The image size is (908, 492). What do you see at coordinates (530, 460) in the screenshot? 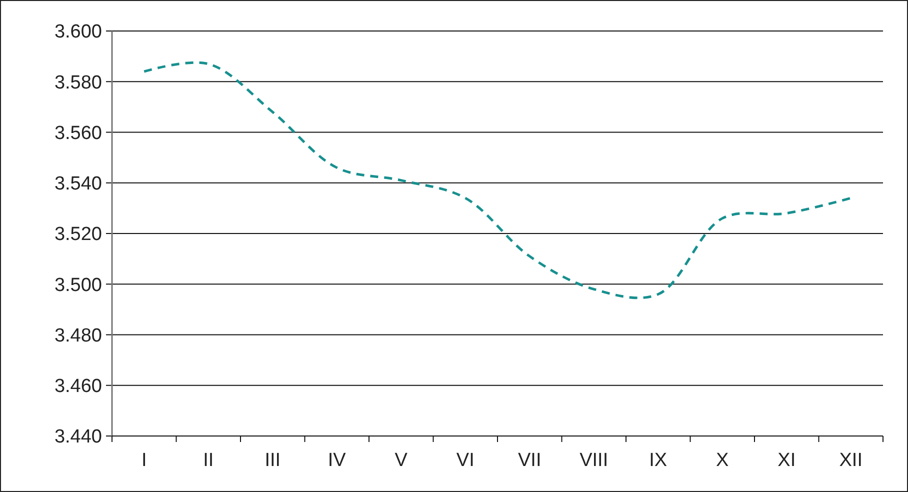
I see `x-tick-label: VII` at bounding box center [530, 460].